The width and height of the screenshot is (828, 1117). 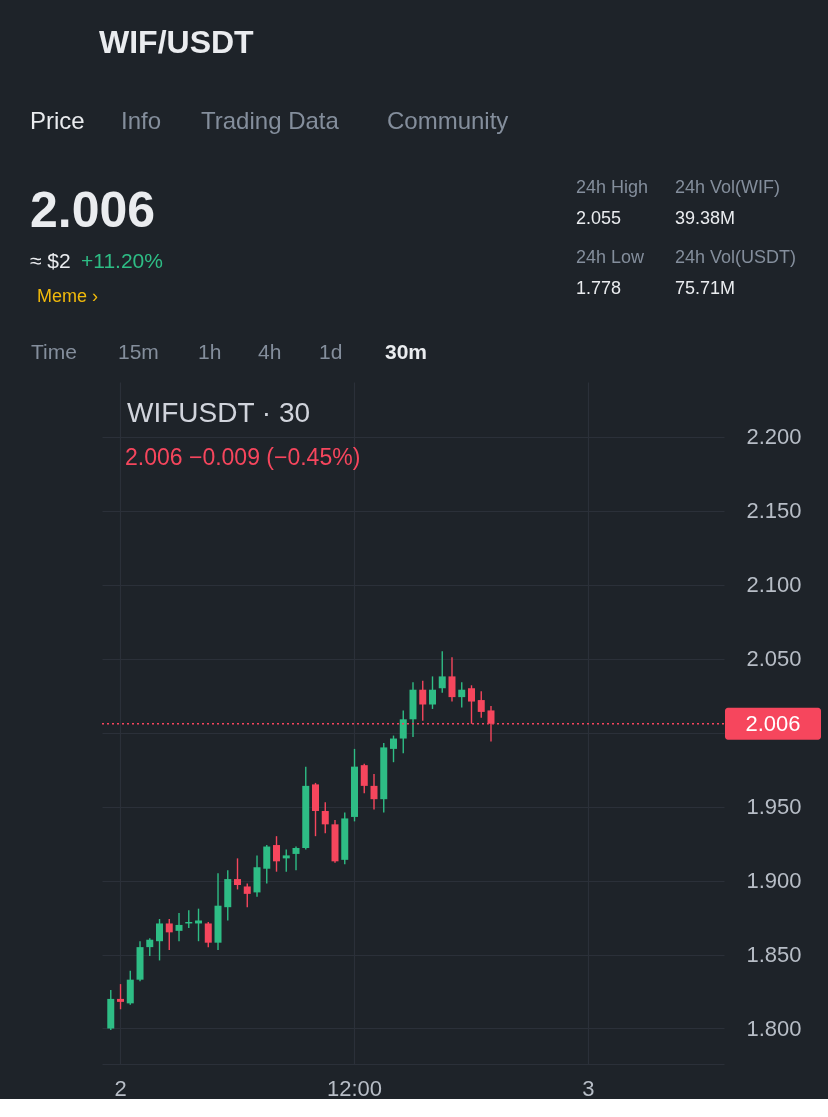 What do you see at coordinates (141, 120) in the screenshot?
I see `text: Info` at bounding box center [141, 120].